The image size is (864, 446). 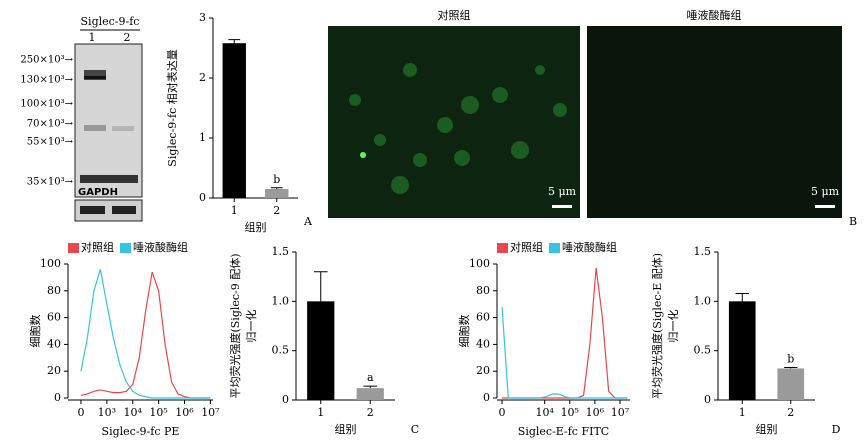 I want to click on y-axis-label: 平均荧光强度(Siglec-E 配体), so click(x=657, y=326).